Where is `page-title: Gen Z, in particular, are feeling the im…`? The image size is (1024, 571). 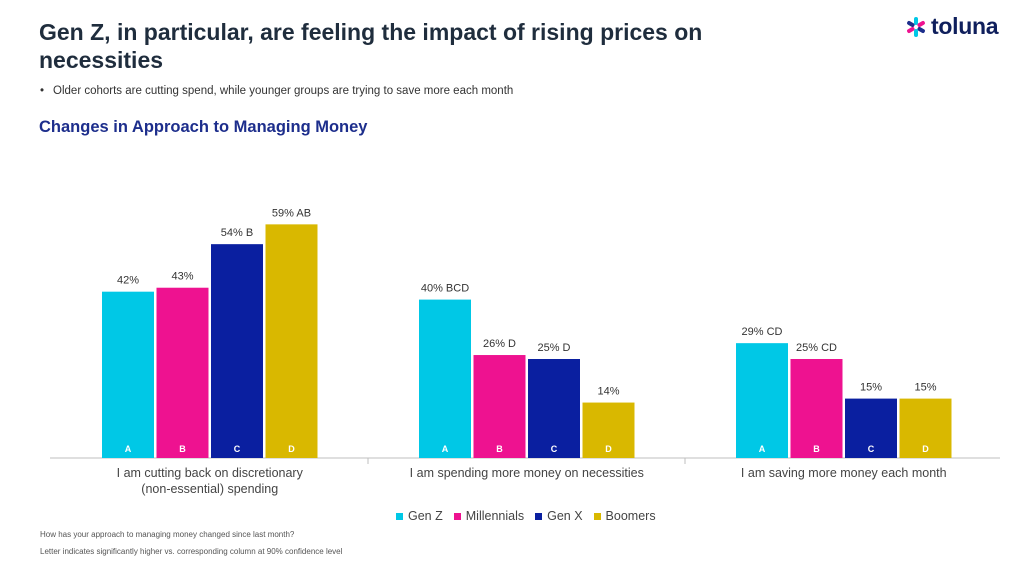 page-title: Gen Z, in particular, are feeling the im… is located at coordinates (371, 46).